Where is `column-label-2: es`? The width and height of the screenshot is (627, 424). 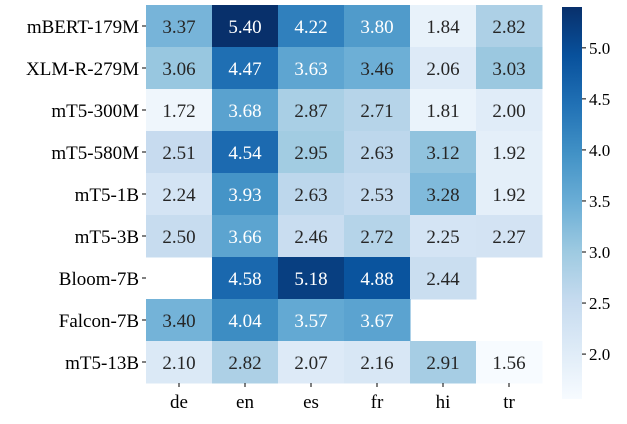
column-label-2: es is located at coordinates (311, 402).